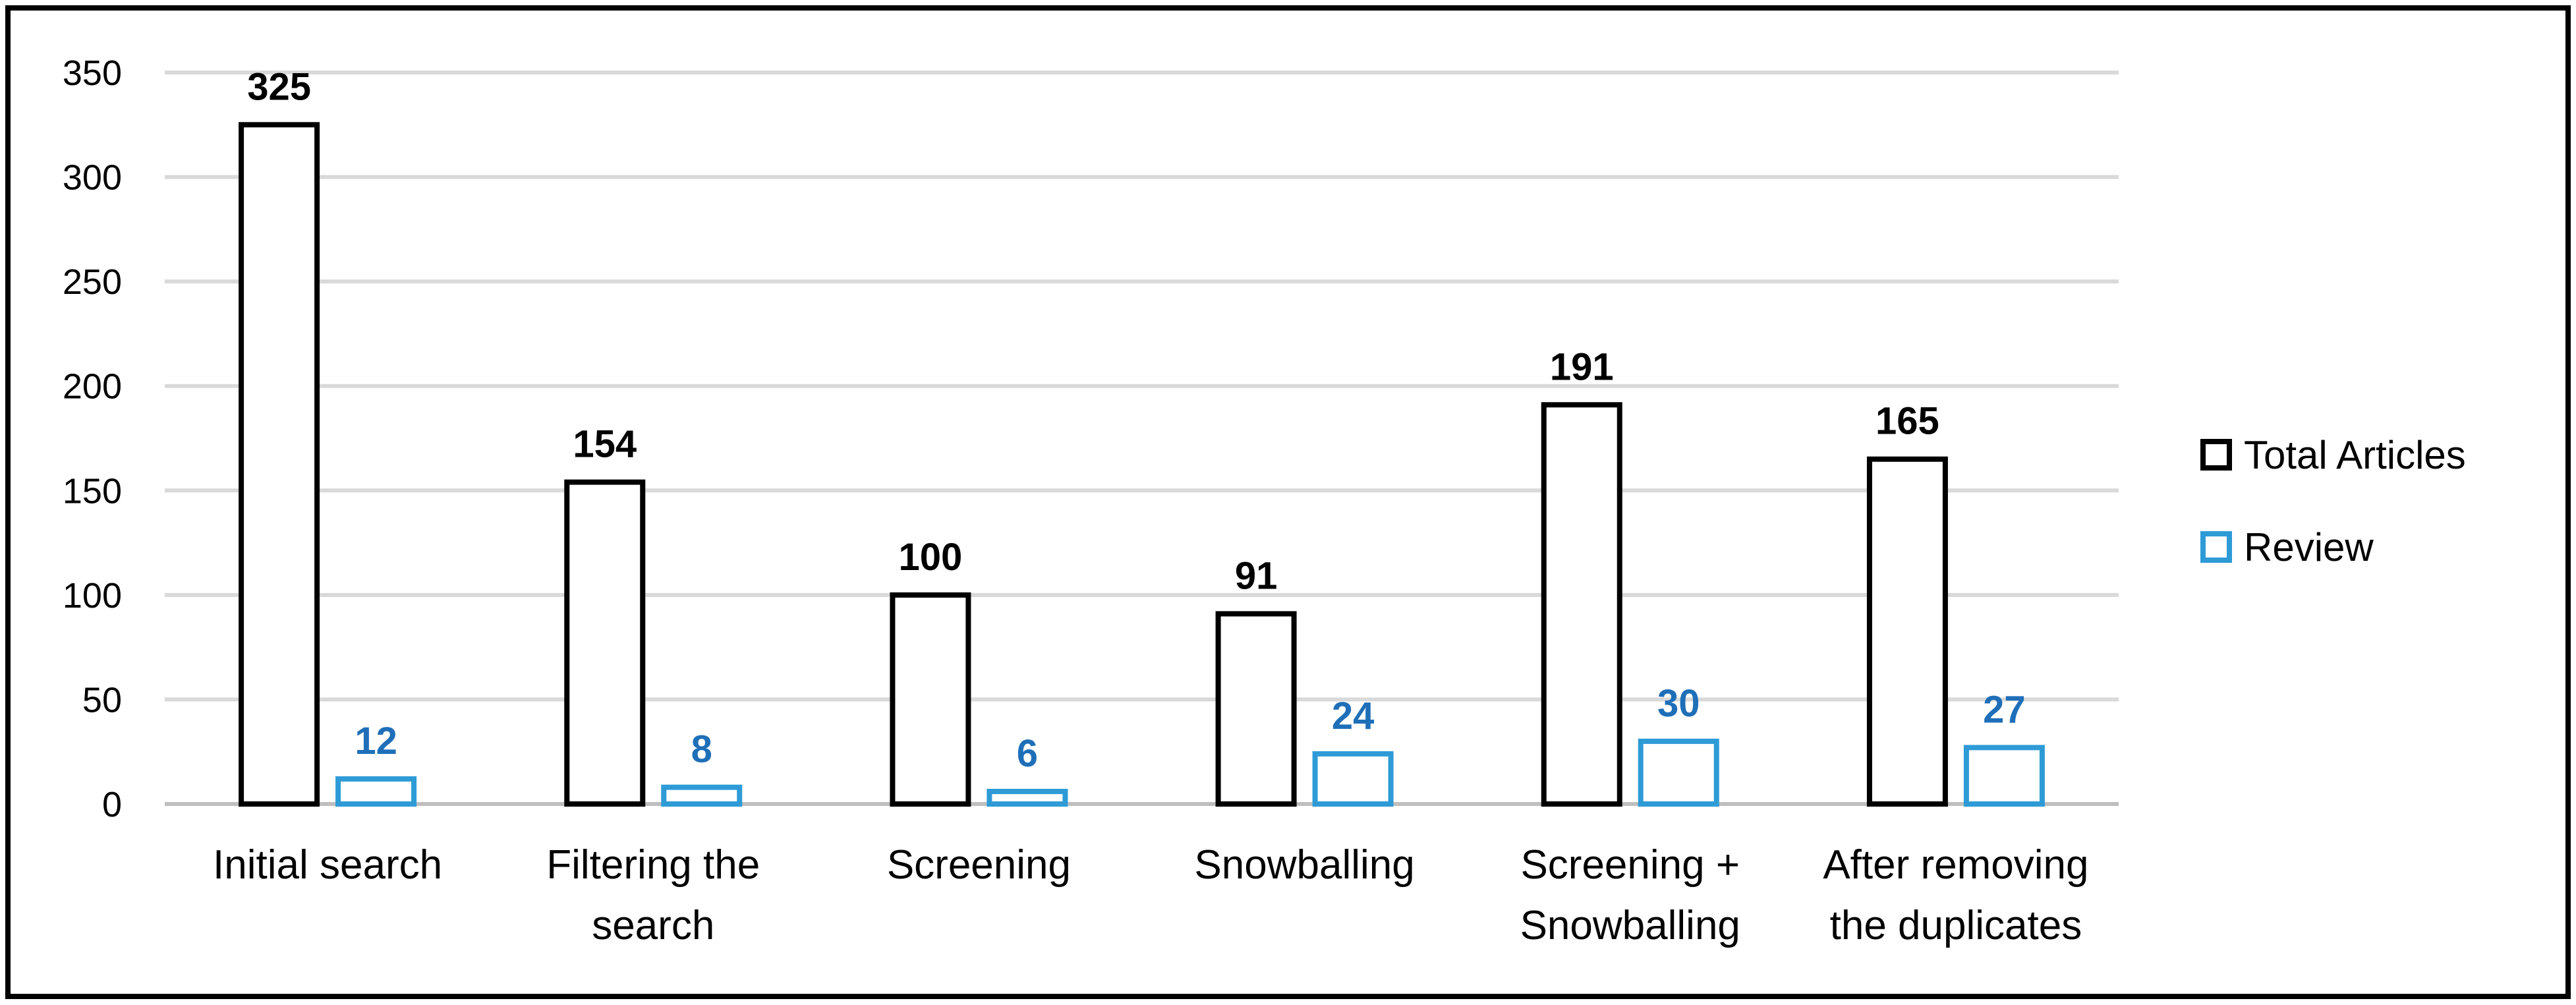 The width and height of the screenshot is (2576, 1005). I want to click on y-tick-label: 200, so click(93, 387).